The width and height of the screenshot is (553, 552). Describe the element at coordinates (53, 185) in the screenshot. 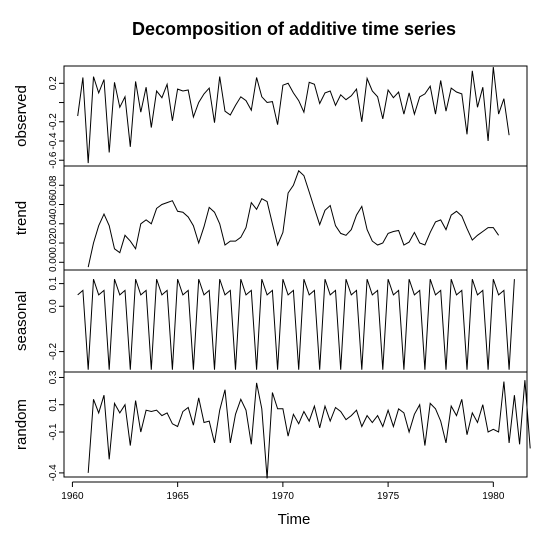

I see `y-tick-label: 0.08` at that location.